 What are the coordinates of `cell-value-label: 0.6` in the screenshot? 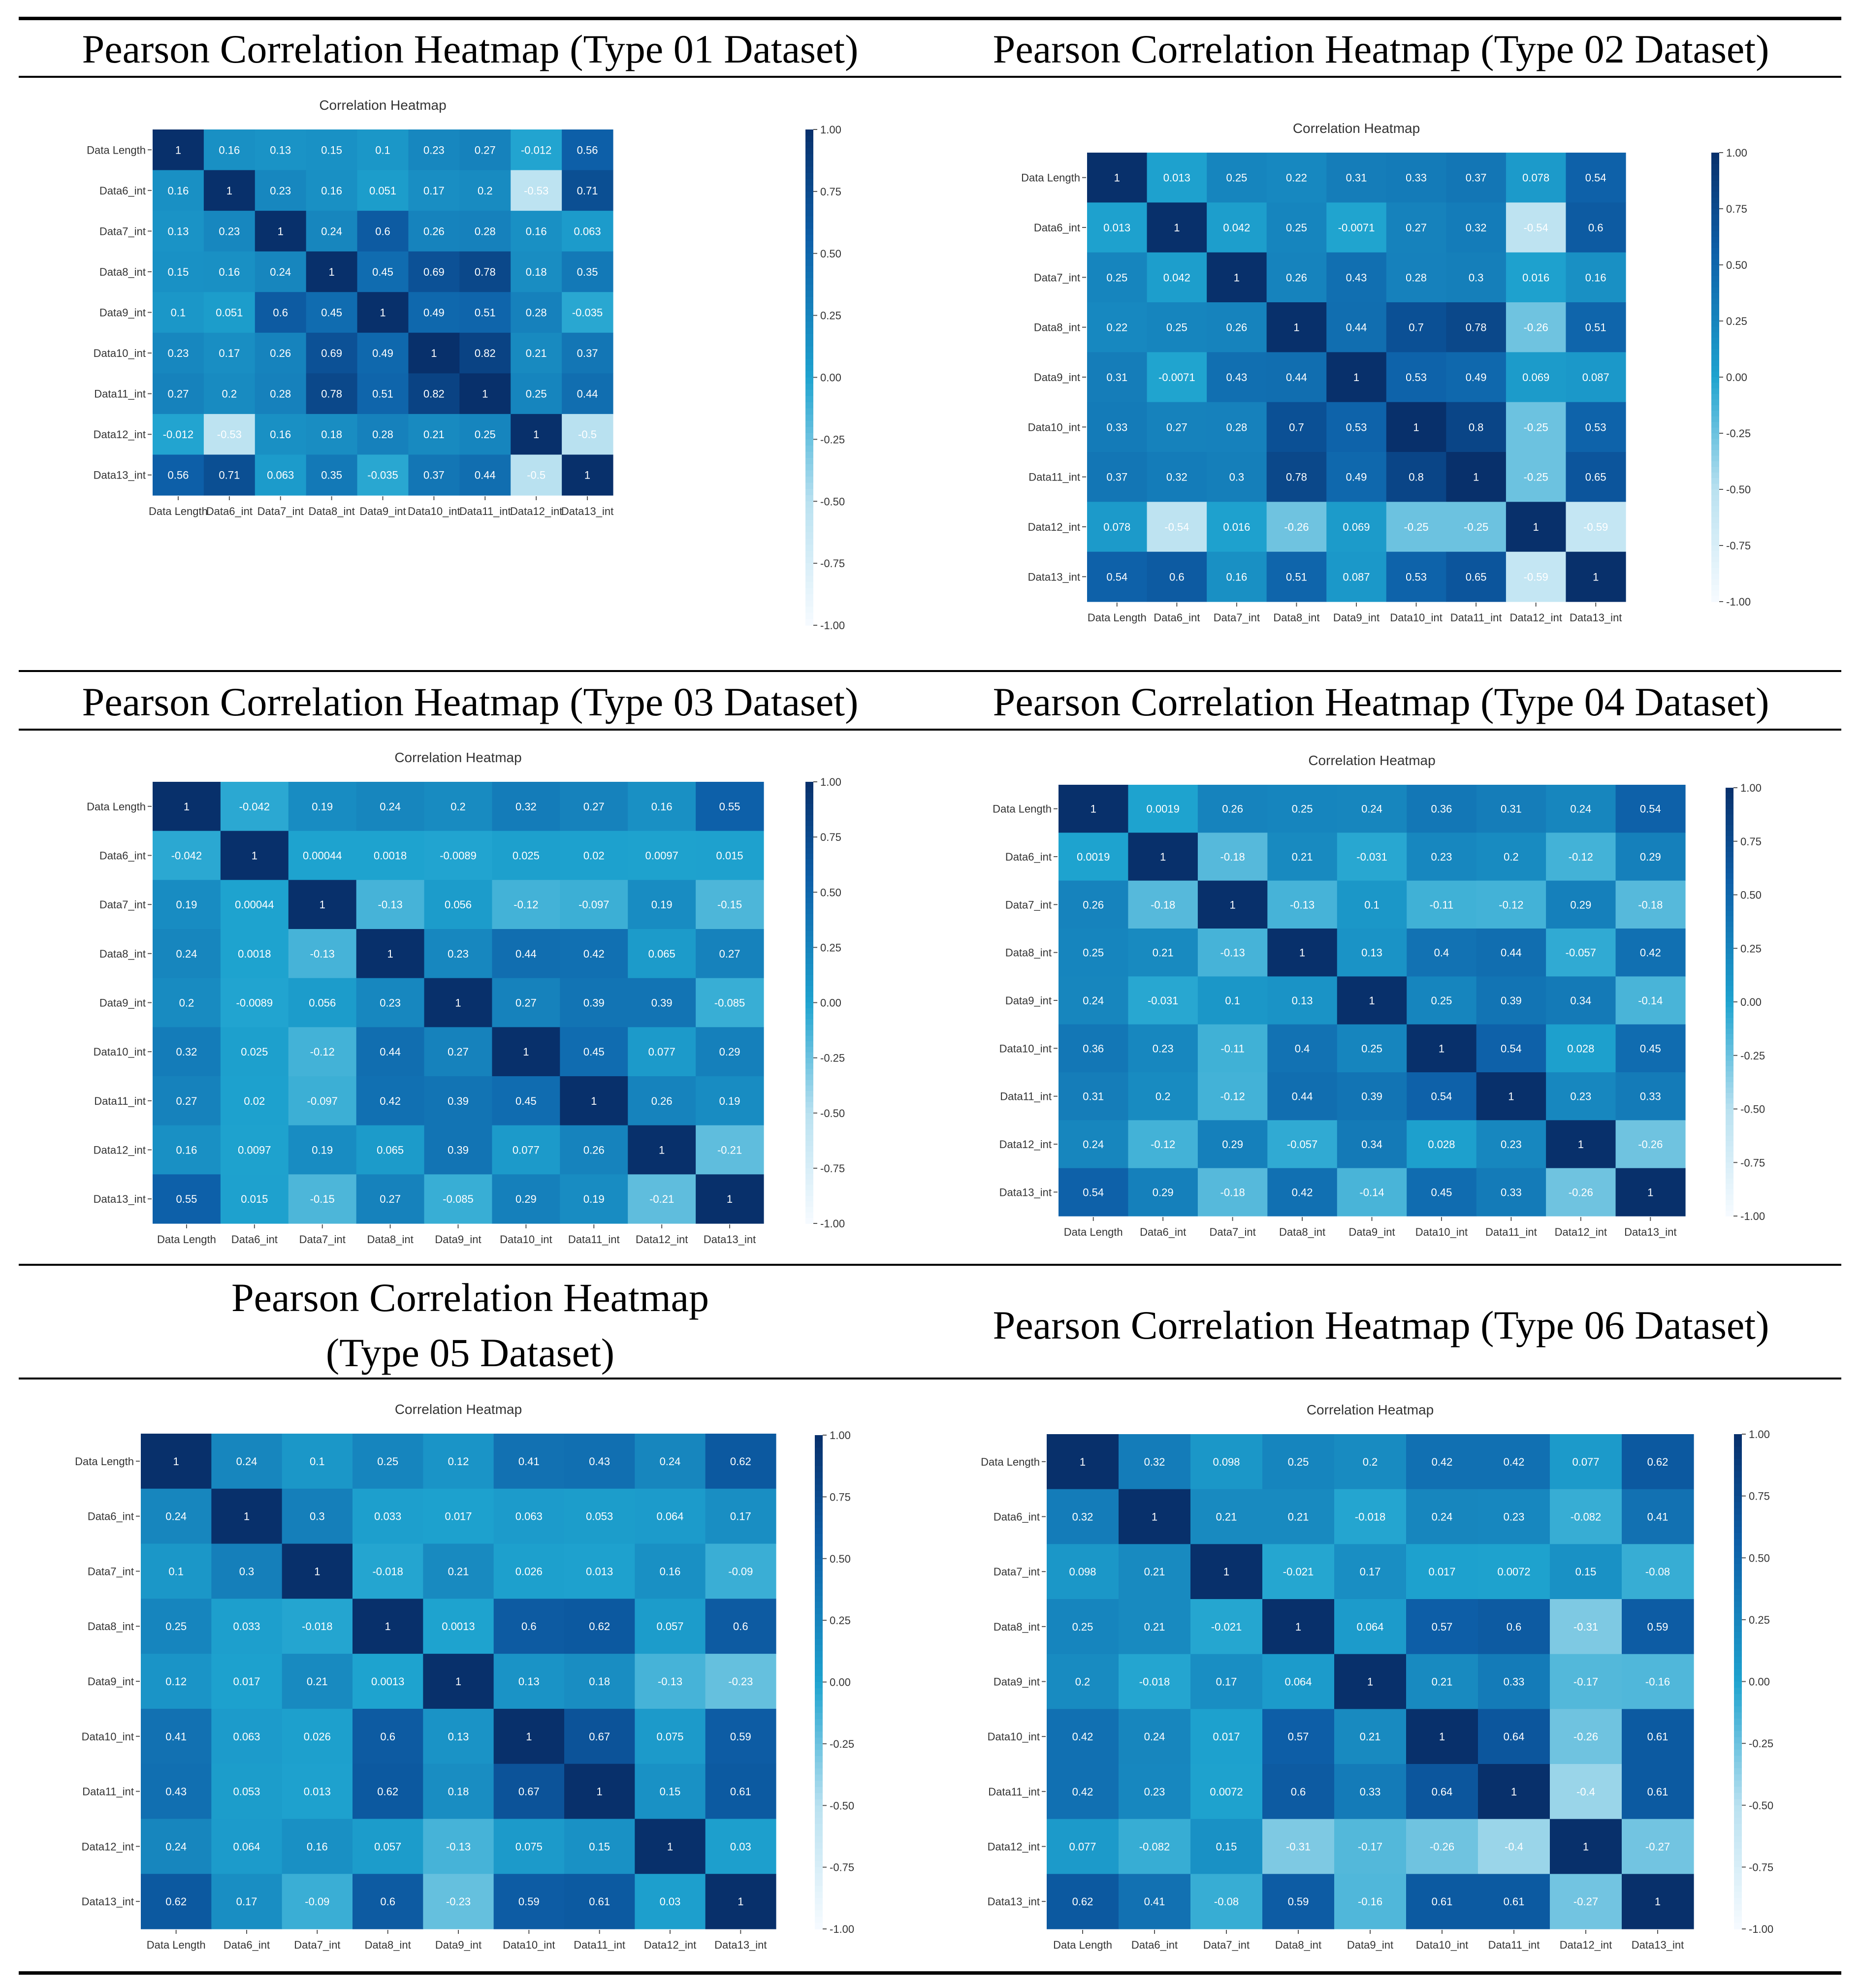 It's located at (280, 313).